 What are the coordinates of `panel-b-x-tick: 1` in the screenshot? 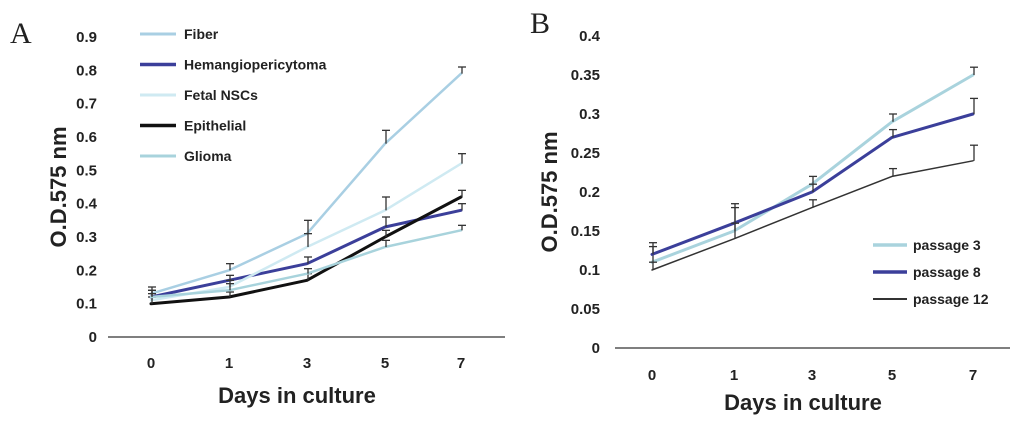 It's located at (734, 375).